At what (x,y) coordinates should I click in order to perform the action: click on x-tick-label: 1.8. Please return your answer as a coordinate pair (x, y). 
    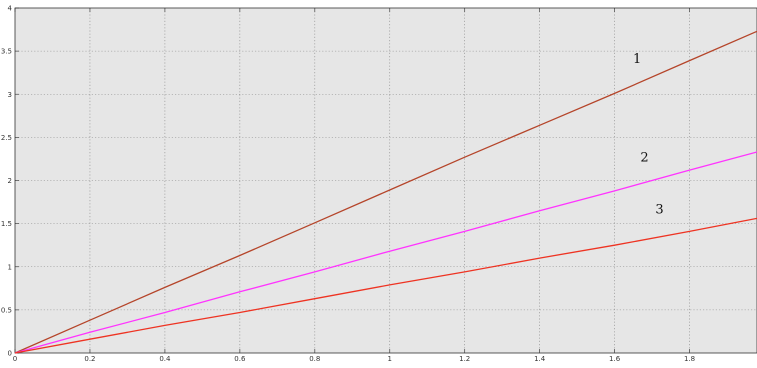
    Looking at the image, I should click on (689, 359).